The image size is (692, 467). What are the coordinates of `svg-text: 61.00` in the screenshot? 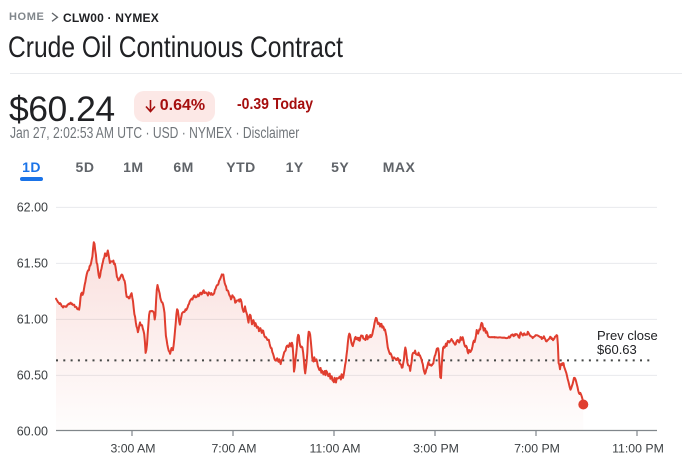 It's located at (32, 320).